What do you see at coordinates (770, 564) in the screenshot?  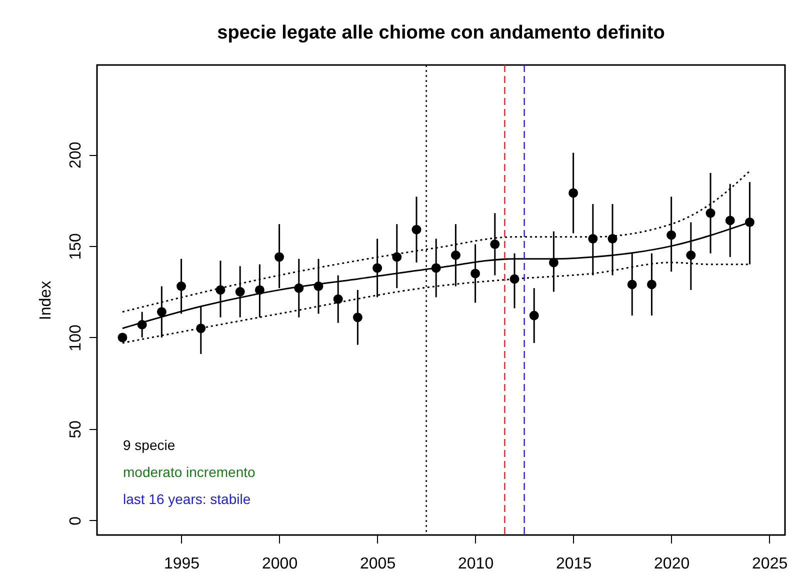 I see `x-tick-label: 2025` at bounding box center [770, 564].